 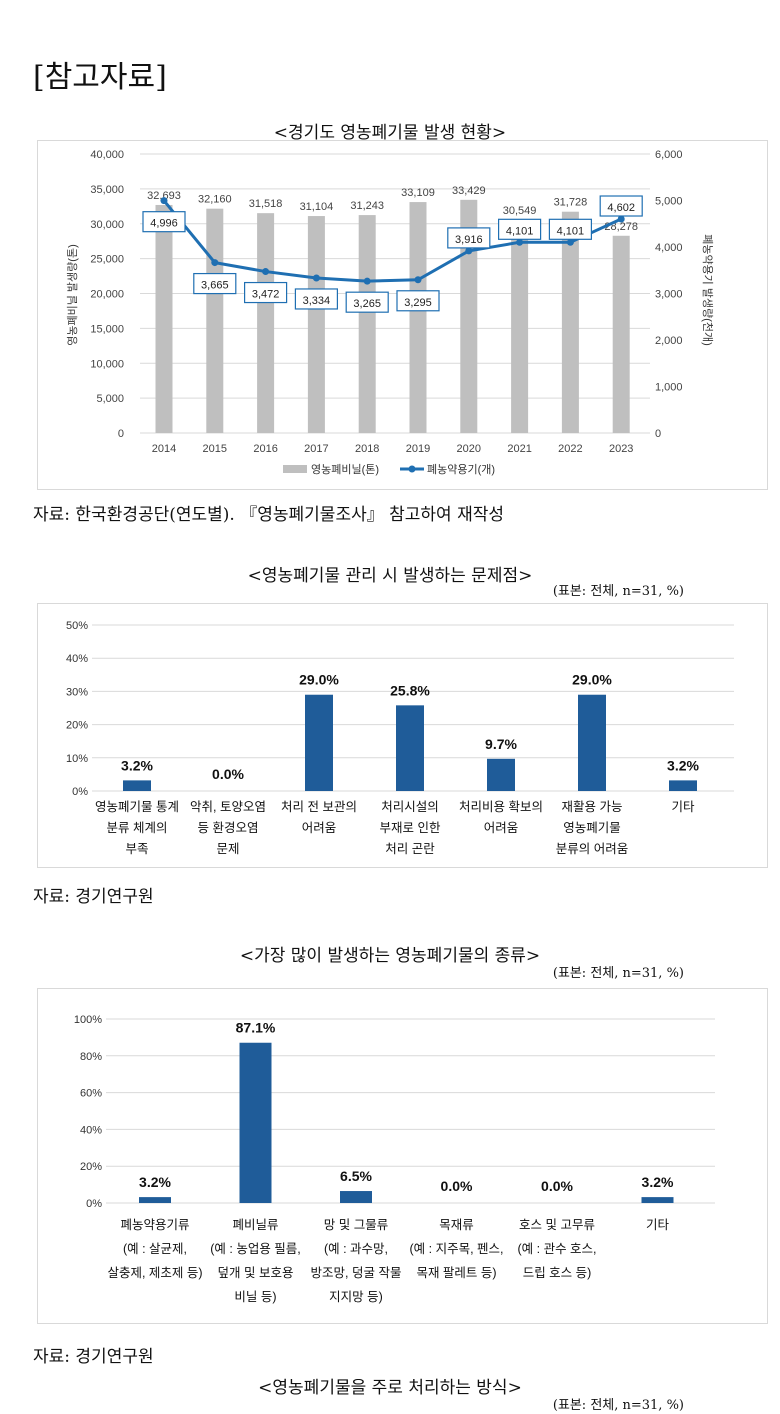 I want to click on chart4-note: (표본: 전체, n=31, %), so click(x=618, y=1405).